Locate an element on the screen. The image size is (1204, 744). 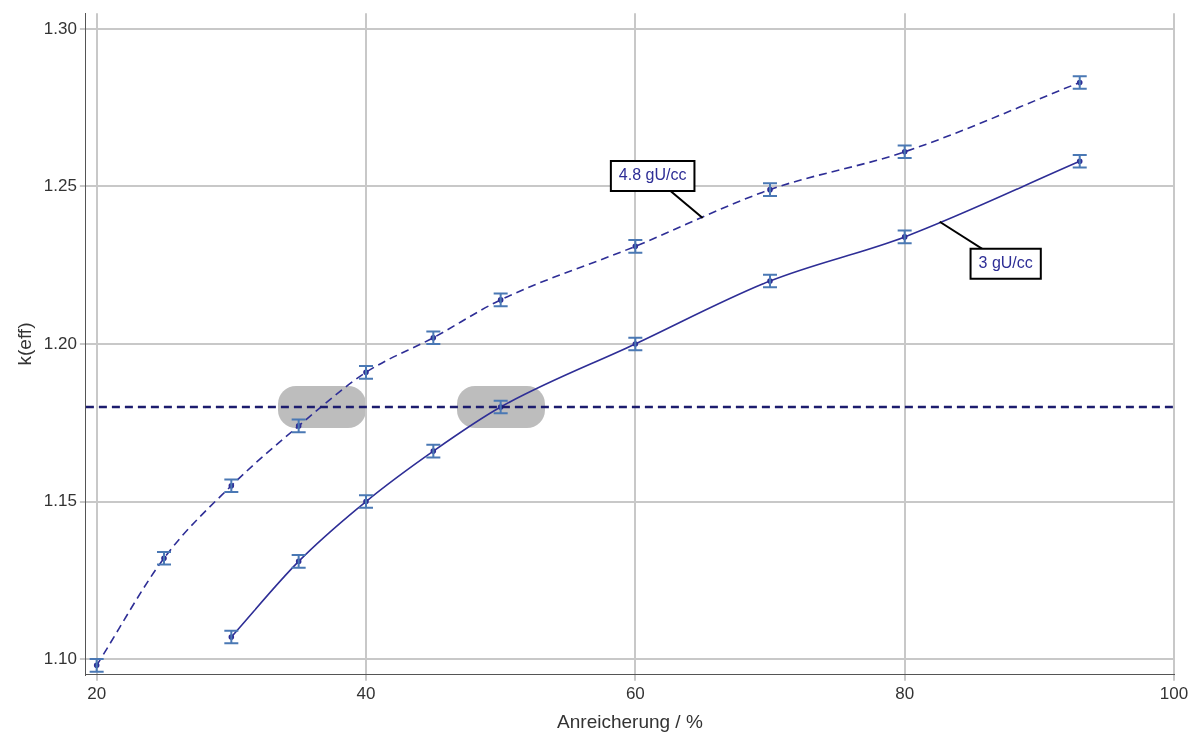
y-tick-label: 1.20 is located at coordinates (60, 343).